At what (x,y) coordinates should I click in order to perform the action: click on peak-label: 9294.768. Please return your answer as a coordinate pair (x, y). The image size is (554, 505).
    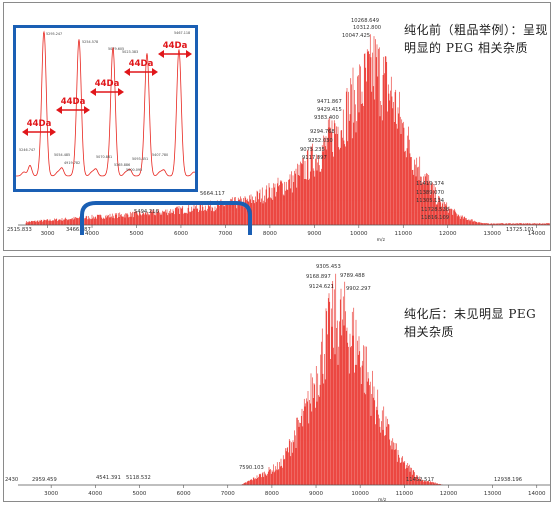
    Looking at the image, I should click on (322, 132).